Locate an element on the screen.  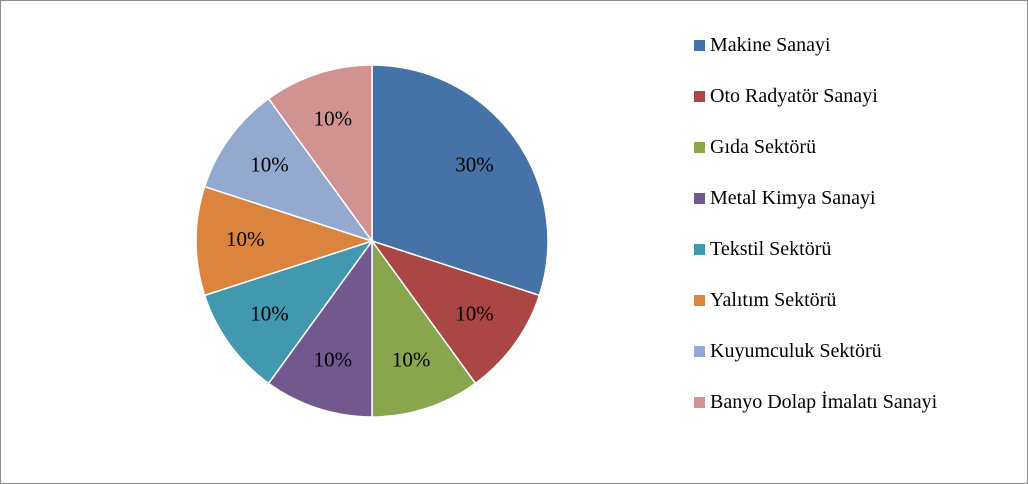
legend-item: Metal Kimya Sanayi is located at coordinates (844, 208).